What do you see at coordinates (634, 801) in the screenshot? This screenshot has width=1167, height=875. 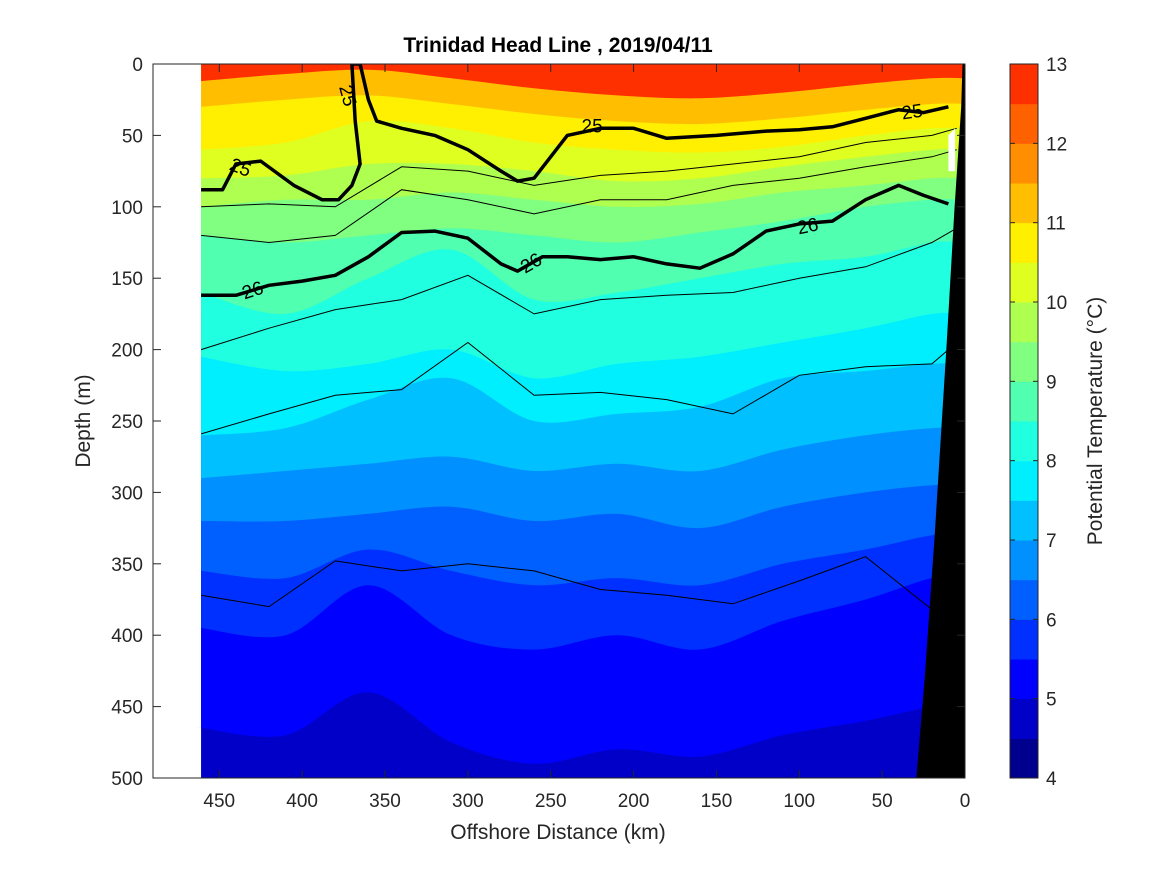 I see `x-tick-label: 200` at bounding box center [634, 801].